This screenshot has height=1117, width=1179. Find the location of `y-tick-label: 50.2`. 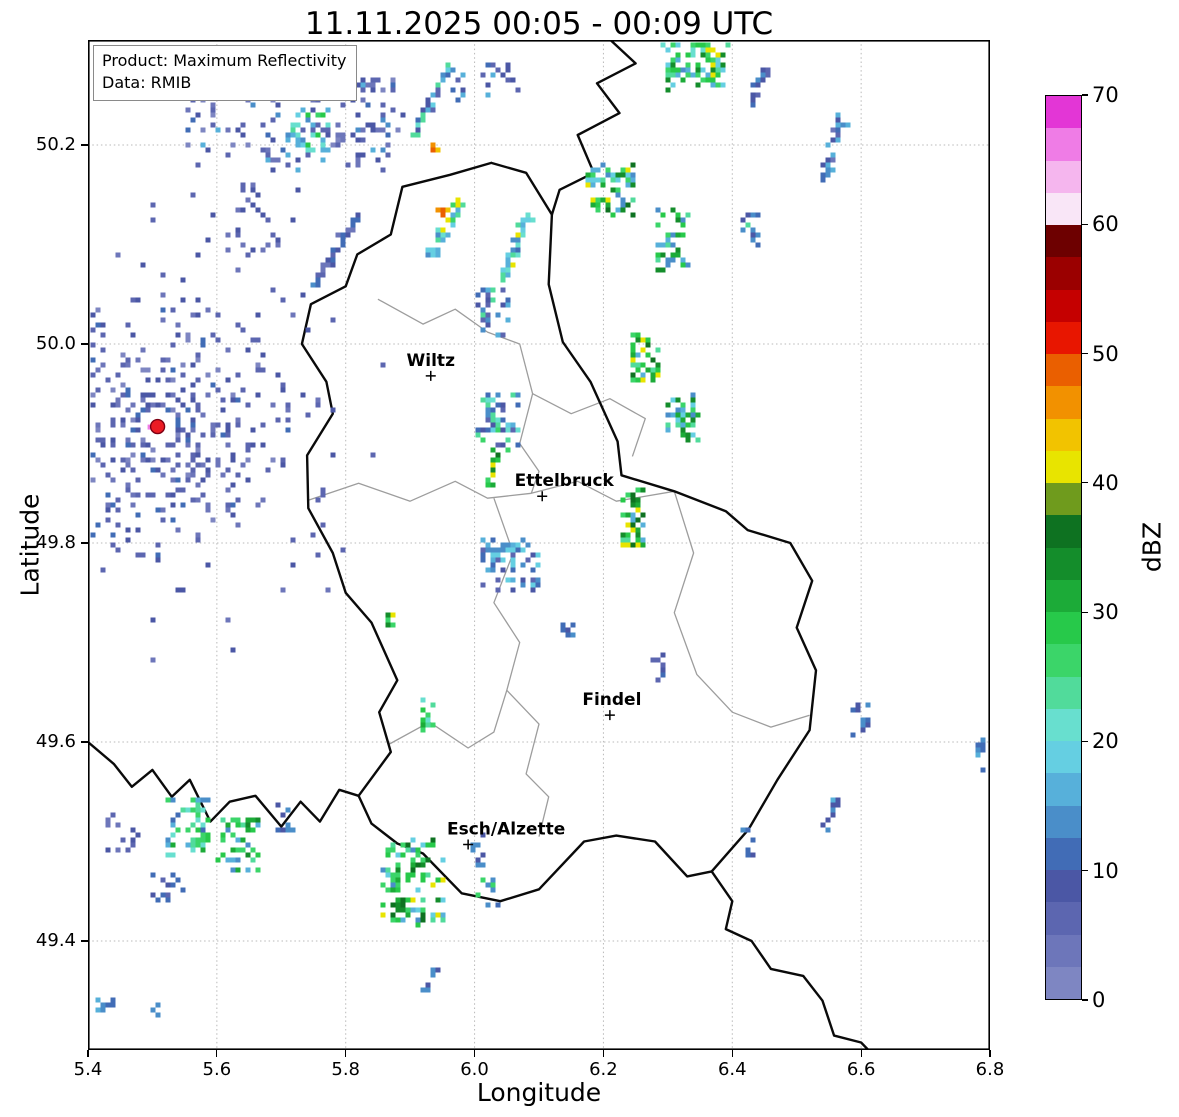

y-tick-label: 50.2 is located at coordinates (55, 144).